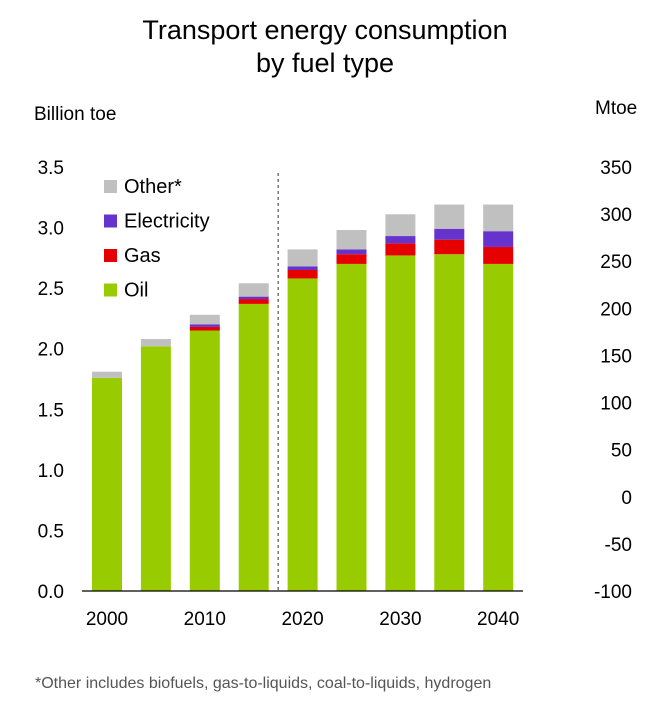 The width and height of the screenshot is (650, 702). What do you see at coordinates (616, 262) in the screenshot?
I see `right-axis-tick-label: 250` at bounding box center [616, 262].